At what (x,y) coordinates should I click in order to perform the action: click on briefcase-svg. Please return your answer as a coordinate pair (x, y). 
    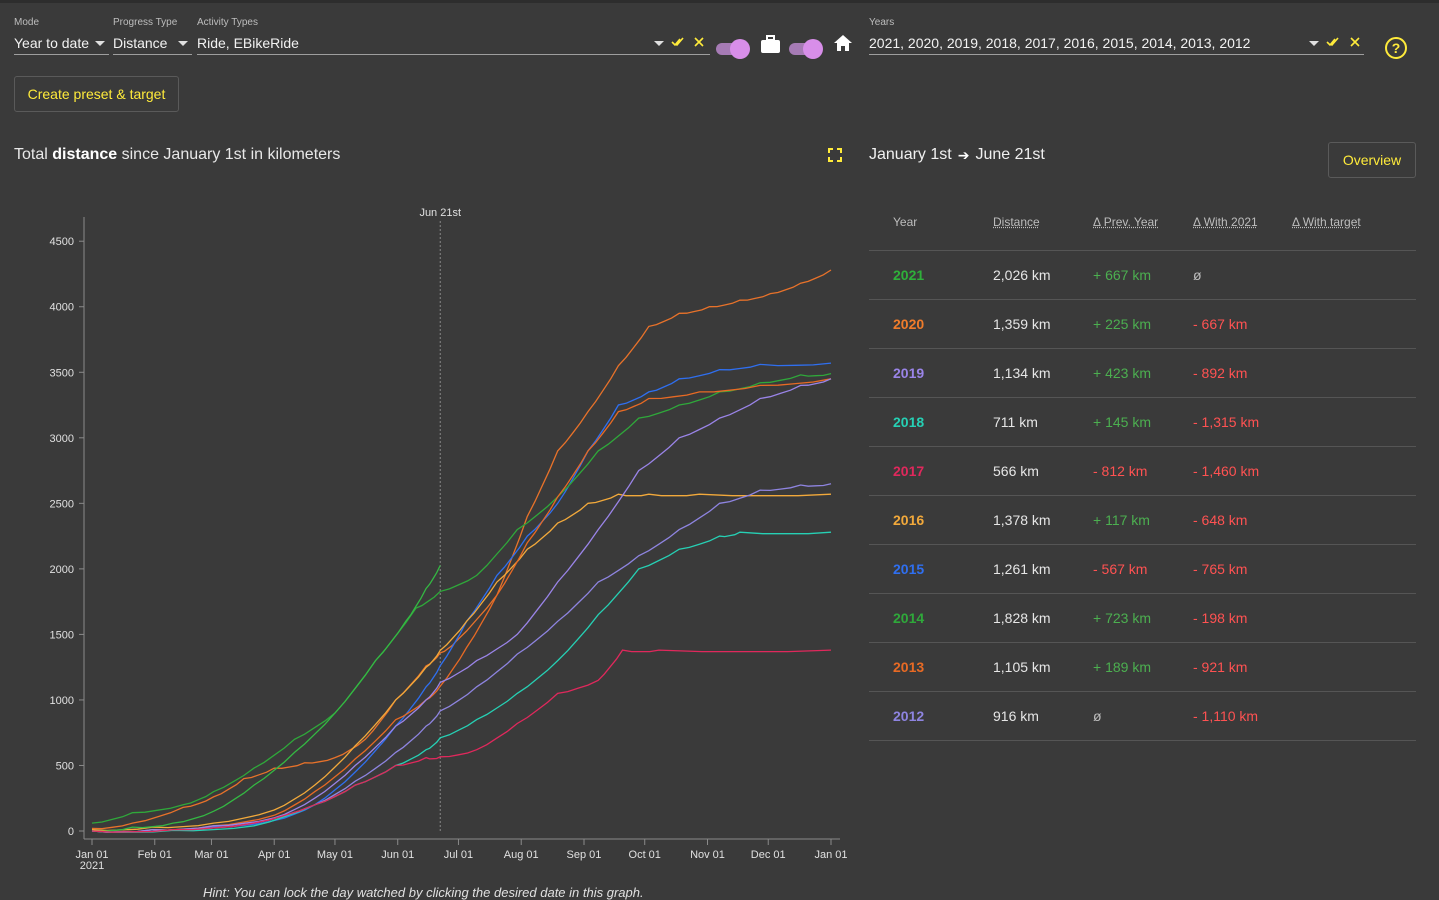
    Looking at the image, I should click on (770, 44).